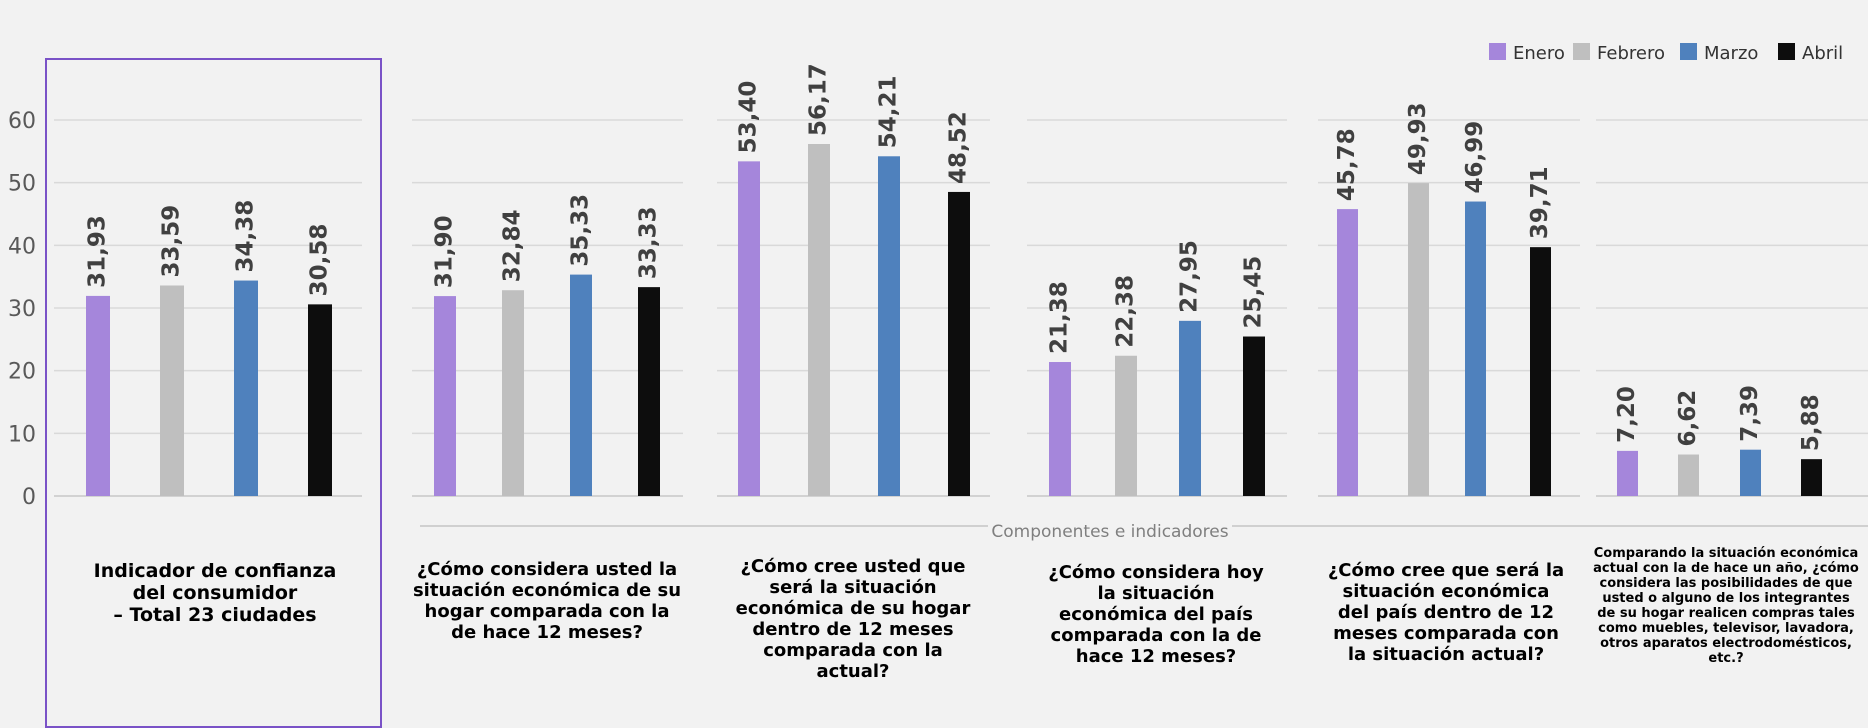  Describe the element at coordinates (1581, 51) in the screenshot. I see `legend-swatch-febrero` at that location.